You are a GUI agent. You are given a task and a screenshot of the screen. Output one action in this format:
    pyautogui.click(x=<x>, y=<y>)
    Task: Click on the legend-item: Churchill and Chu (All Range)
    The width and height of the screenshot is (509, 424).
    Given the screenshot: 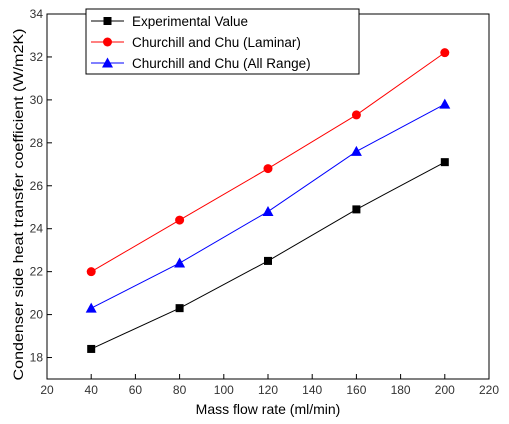 What is the action you would take?
    pyautogui.click(x=201, y=63)
    